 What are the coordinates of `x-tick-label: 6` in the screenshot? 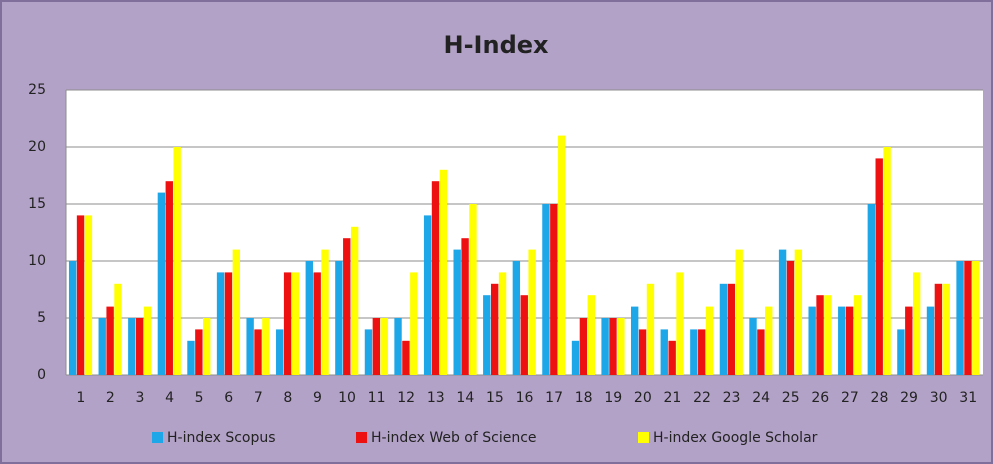 It's located at (228, 398).